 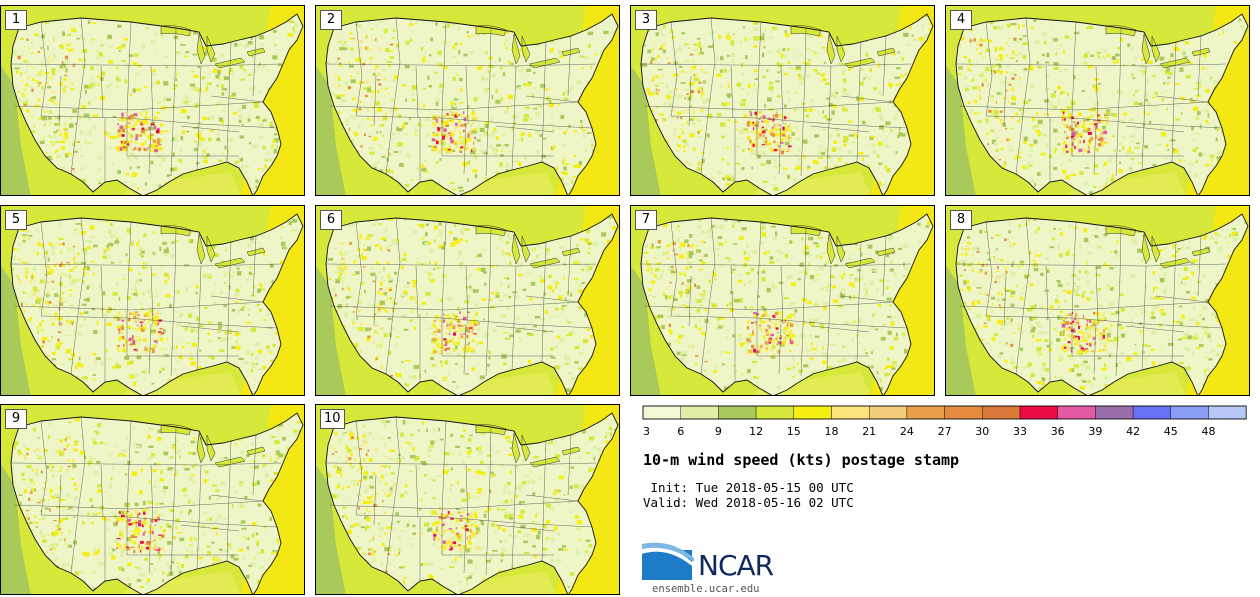 What do you see at coordinates (748, 502) in the screenshot?
I see `valid-time: Valid: Wed 2018-05-16 02 UTC` at bounding box center [748, 502].